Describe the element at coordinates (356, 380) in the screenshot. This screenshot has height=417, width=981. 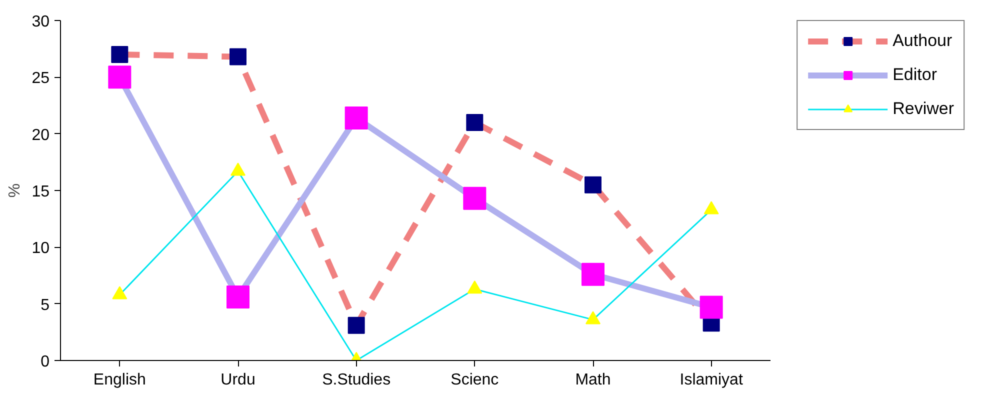
I see `x-tick-label: S.Studies` at that location.